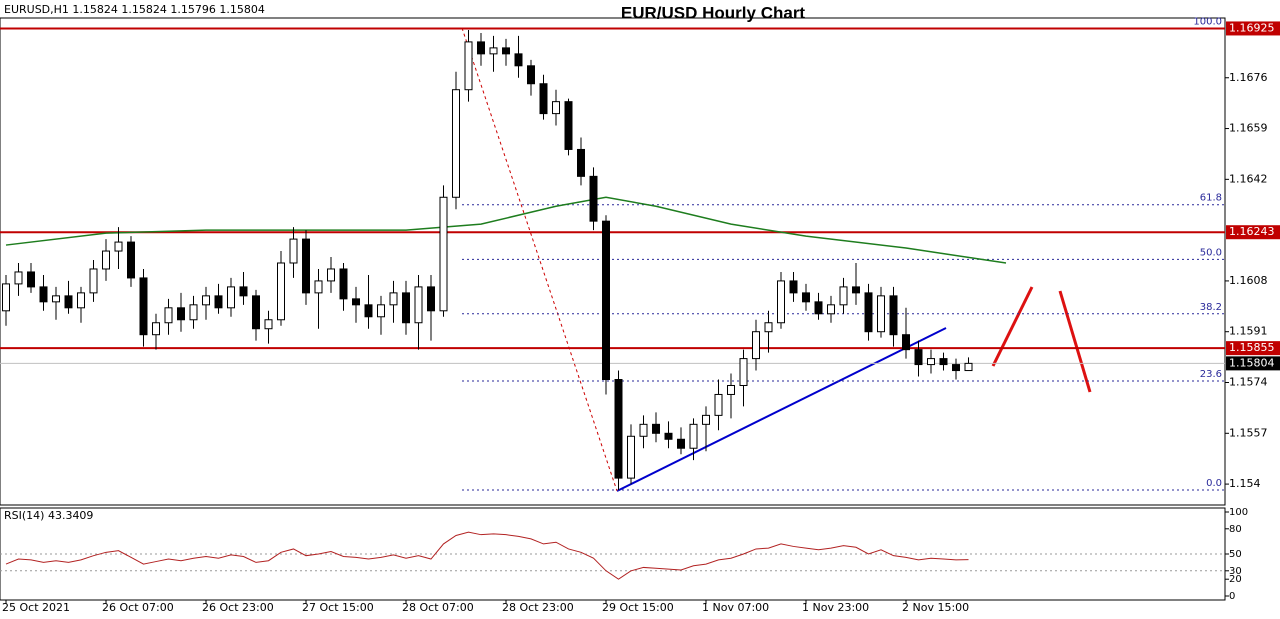 The height and width of the screenshot is (619, 1280). I want to click on current-price-label: 1.15804, so click(1252, 362).